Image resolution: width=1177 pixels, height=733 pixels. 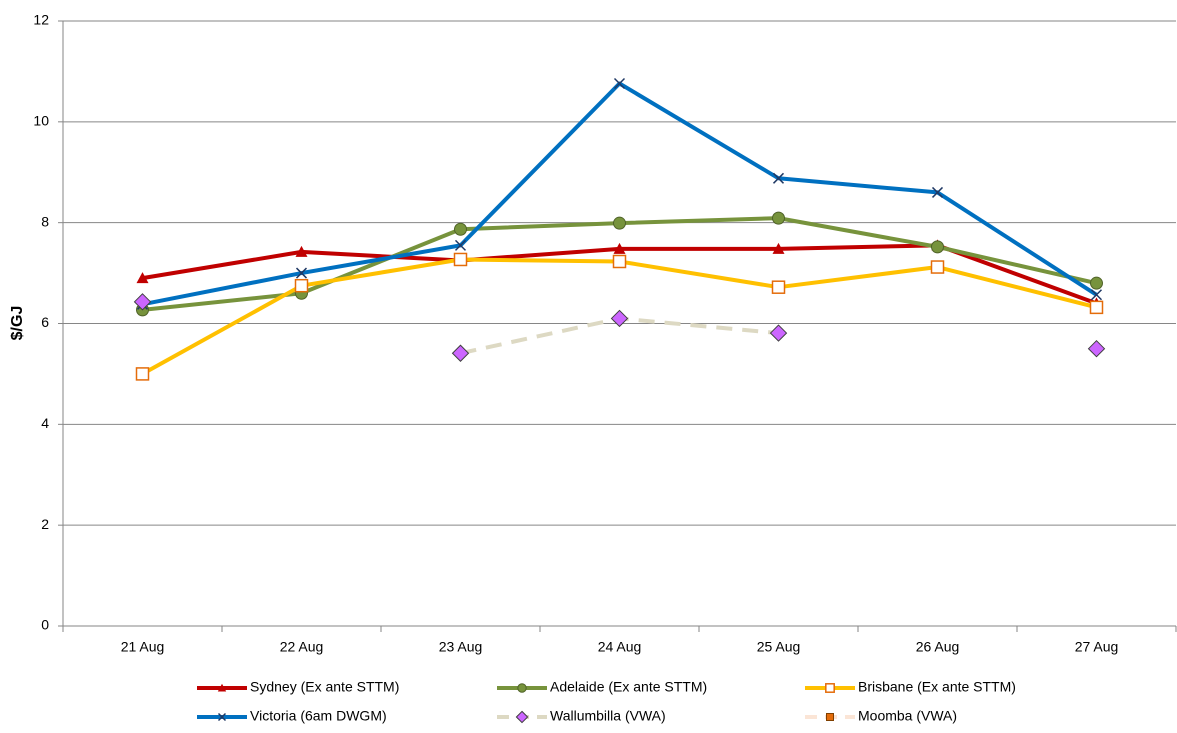 I want to click on x-tick-label: 22 Aug, so click(x=302, y=647).